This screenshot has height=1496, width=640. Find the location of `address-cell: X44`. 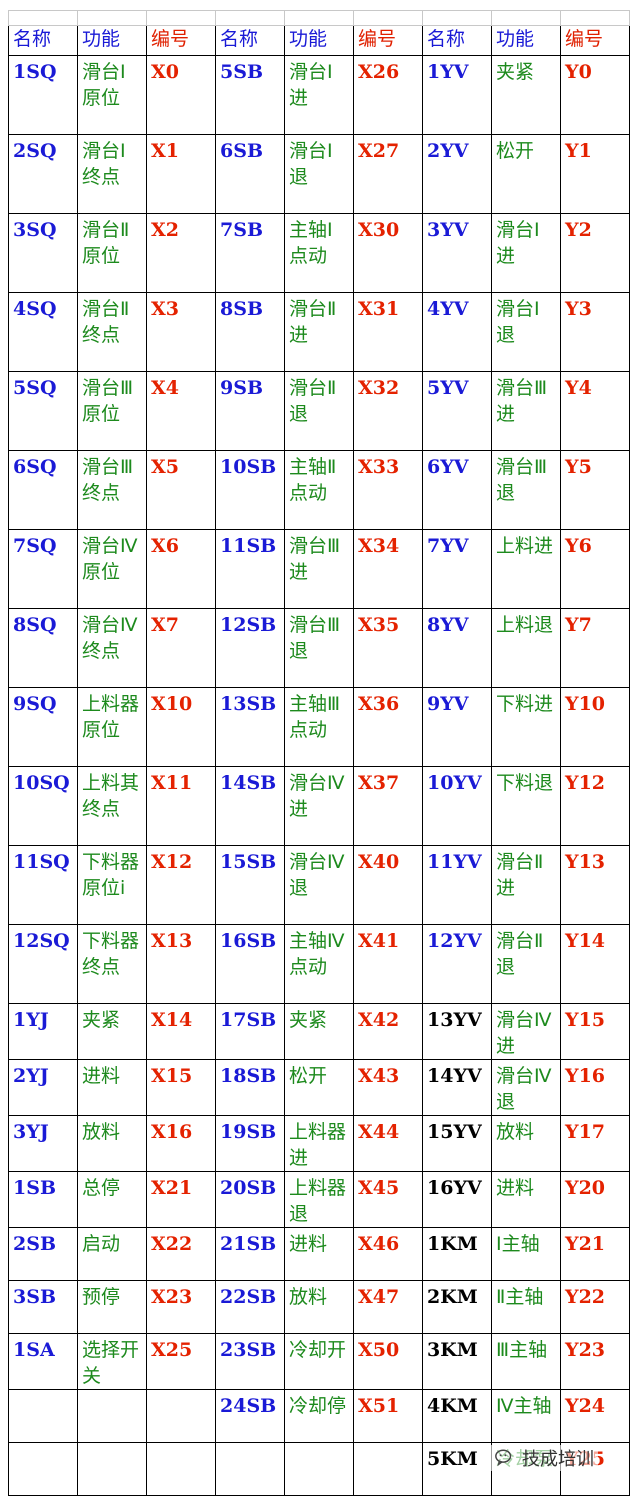

address-cell: X44 is located at coordinates (388, 1143).